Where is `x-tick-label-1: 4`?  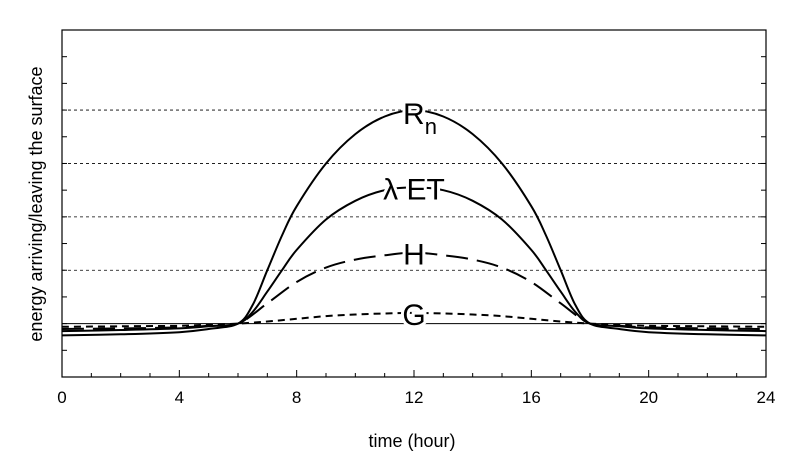
x-tick-label-1: 4 is located at coordinates (179, 397).